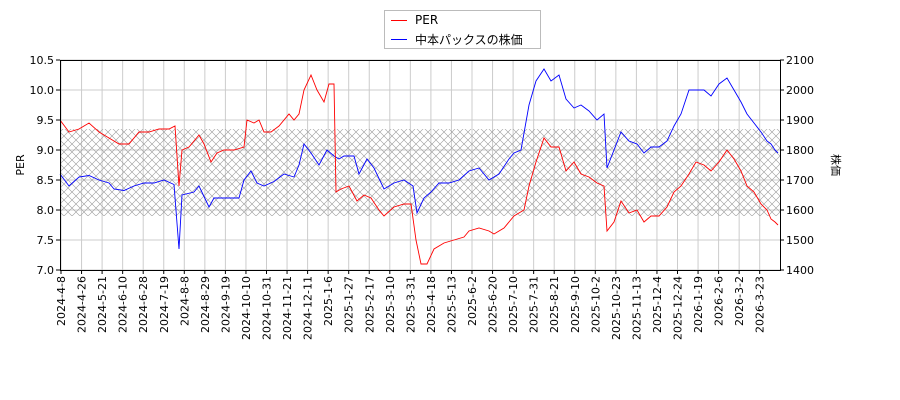 This screenshot has height=400, width=900. I want to click on x-tick-label: 2025-12-24, so click(678, 308).